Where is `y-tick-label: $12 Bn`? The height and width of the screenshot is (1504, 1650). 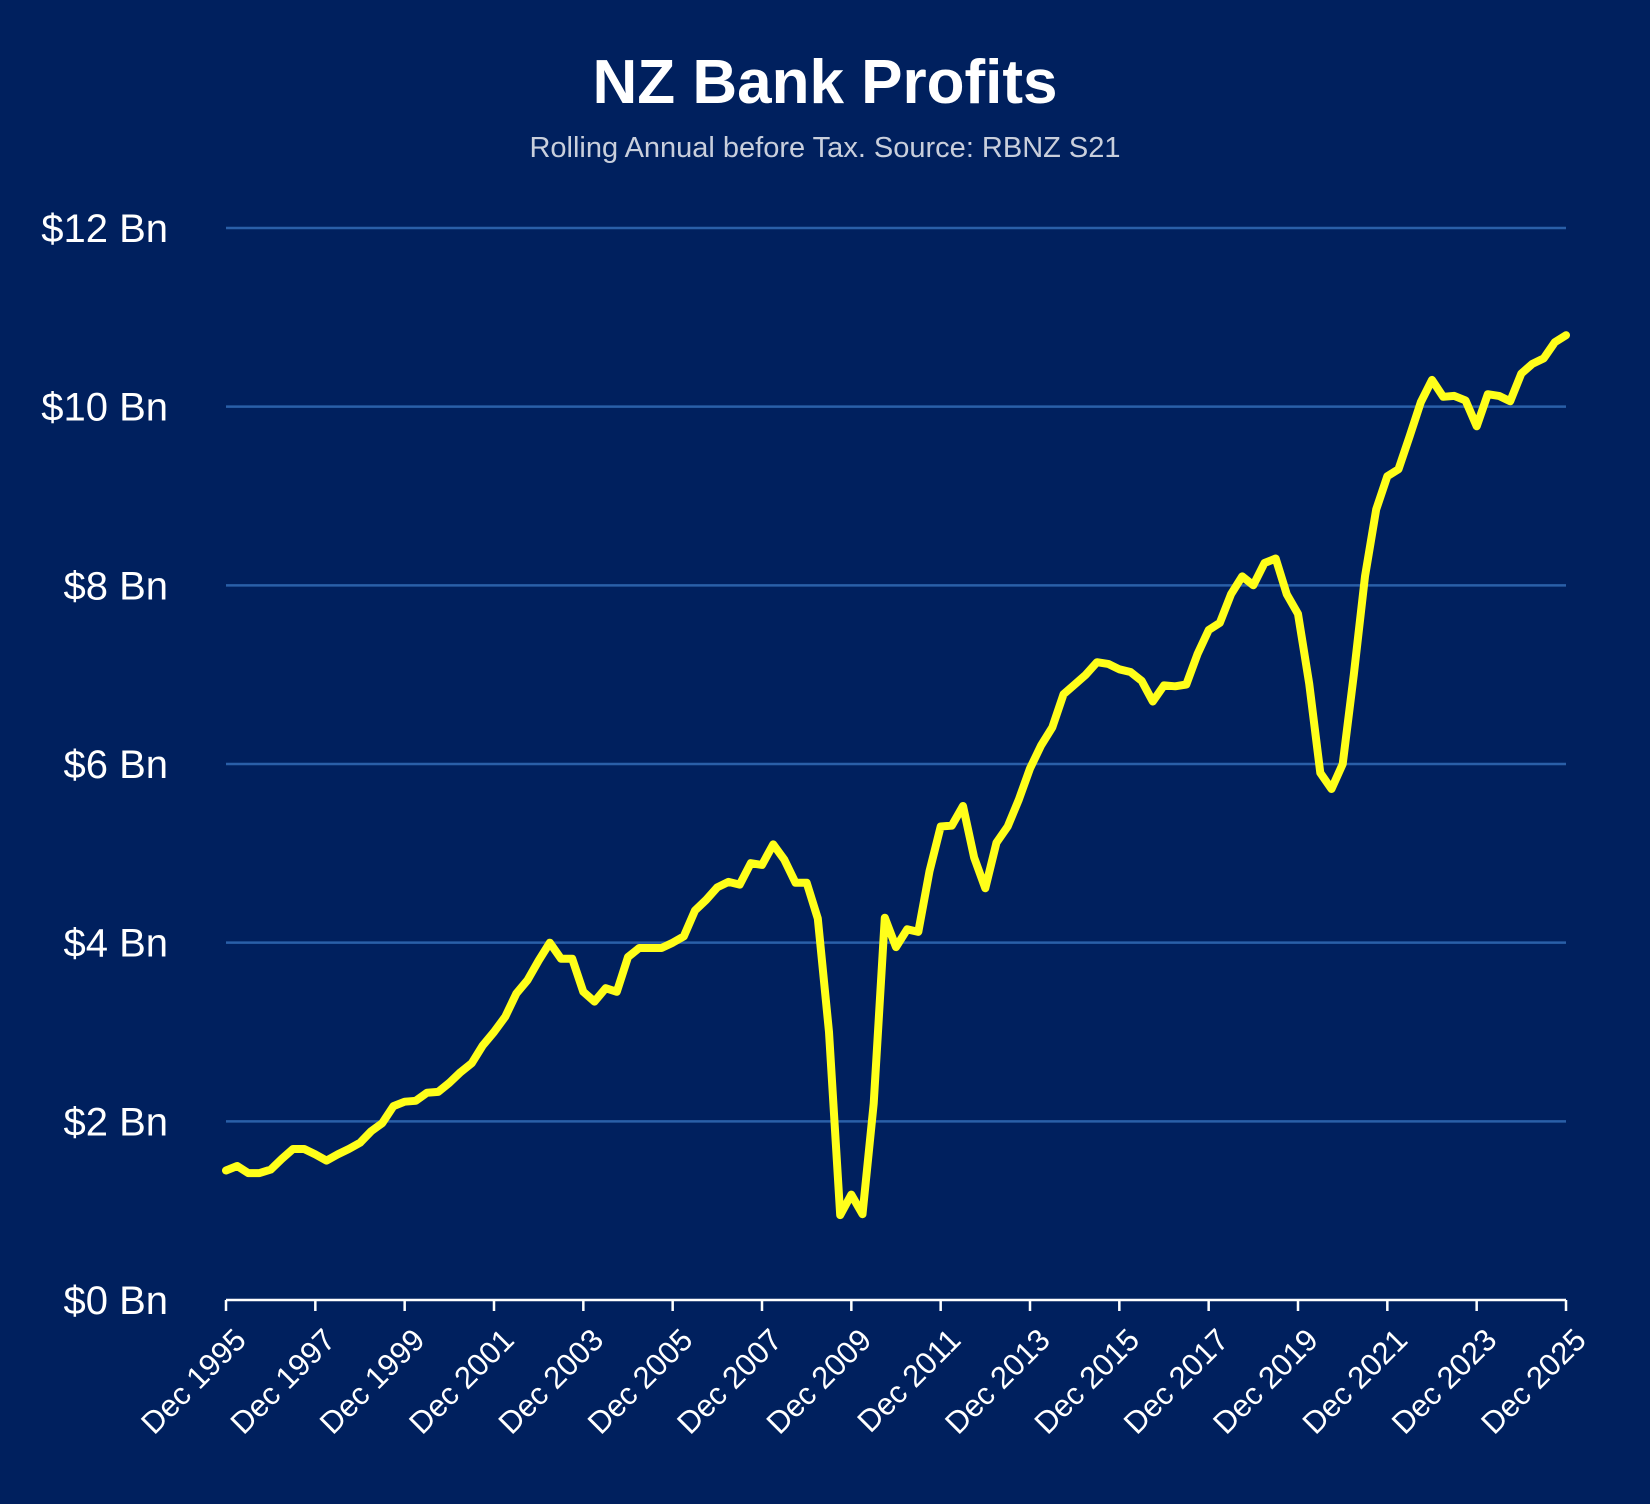 y-tick-label: $12 Bn is located at coordinates (104, 229).